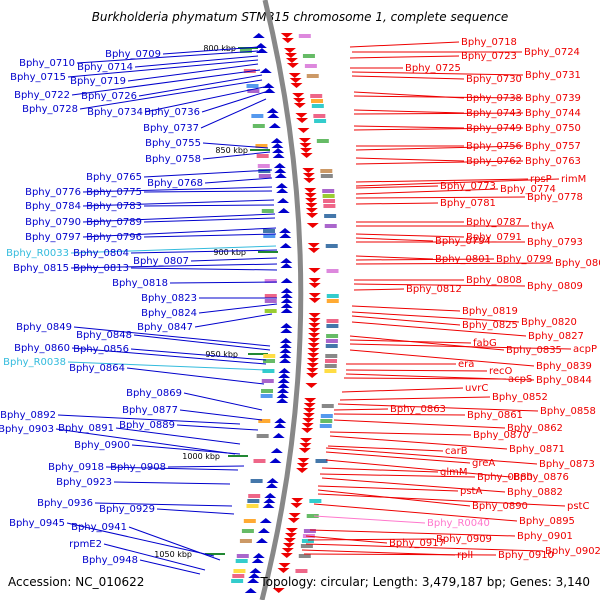 The width and height of the screenshot is (600, 600). What do you see at coordinates (47, 63) in the screenshot?
I see `gene-label-left: Bphy_0710` at bounding box center [47, 63].